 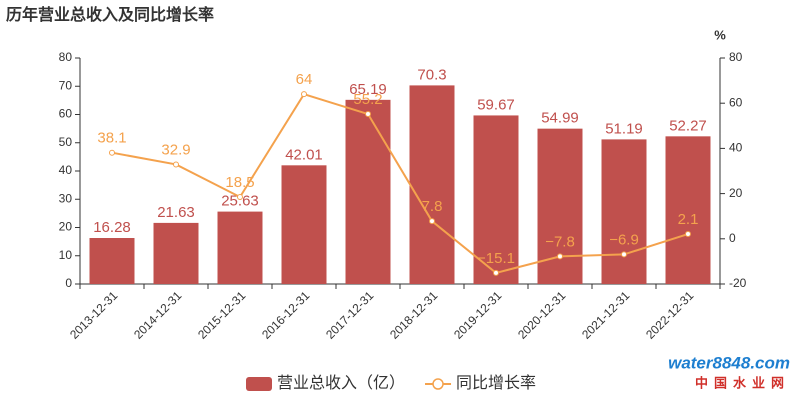 I want to click on bar-value-label: 51.19, so click(x=624, y=128).